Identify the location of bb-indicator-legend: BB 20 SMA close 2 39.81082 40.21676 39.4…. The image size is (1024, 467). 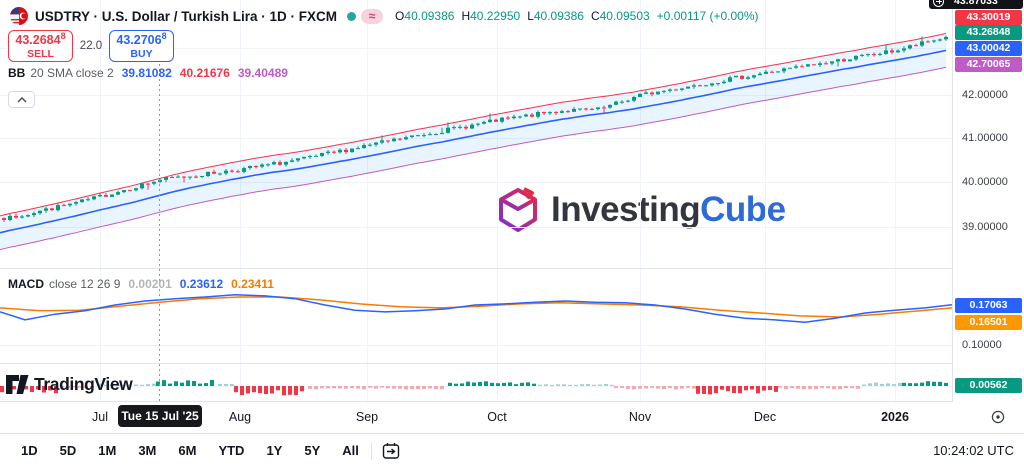
(148, 73).